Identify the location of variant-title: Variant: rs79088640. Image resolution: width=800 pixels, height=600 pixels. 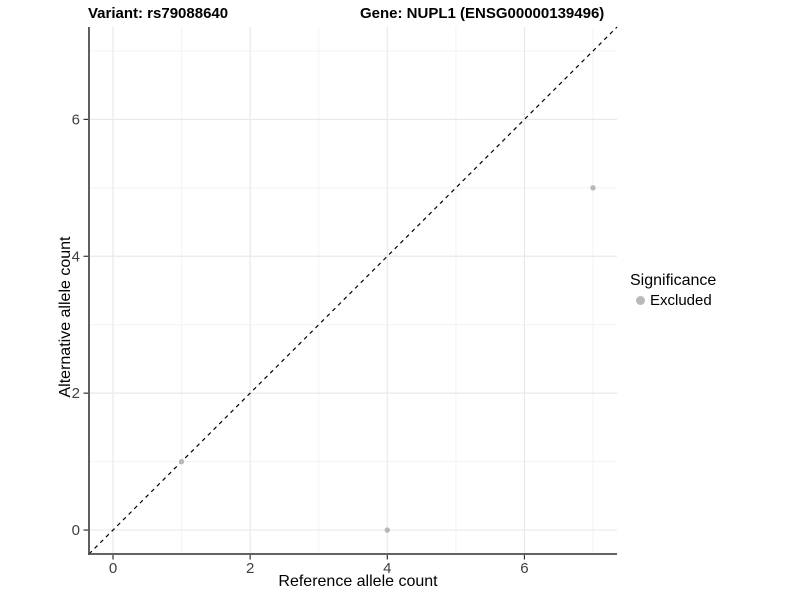
(158, 13).